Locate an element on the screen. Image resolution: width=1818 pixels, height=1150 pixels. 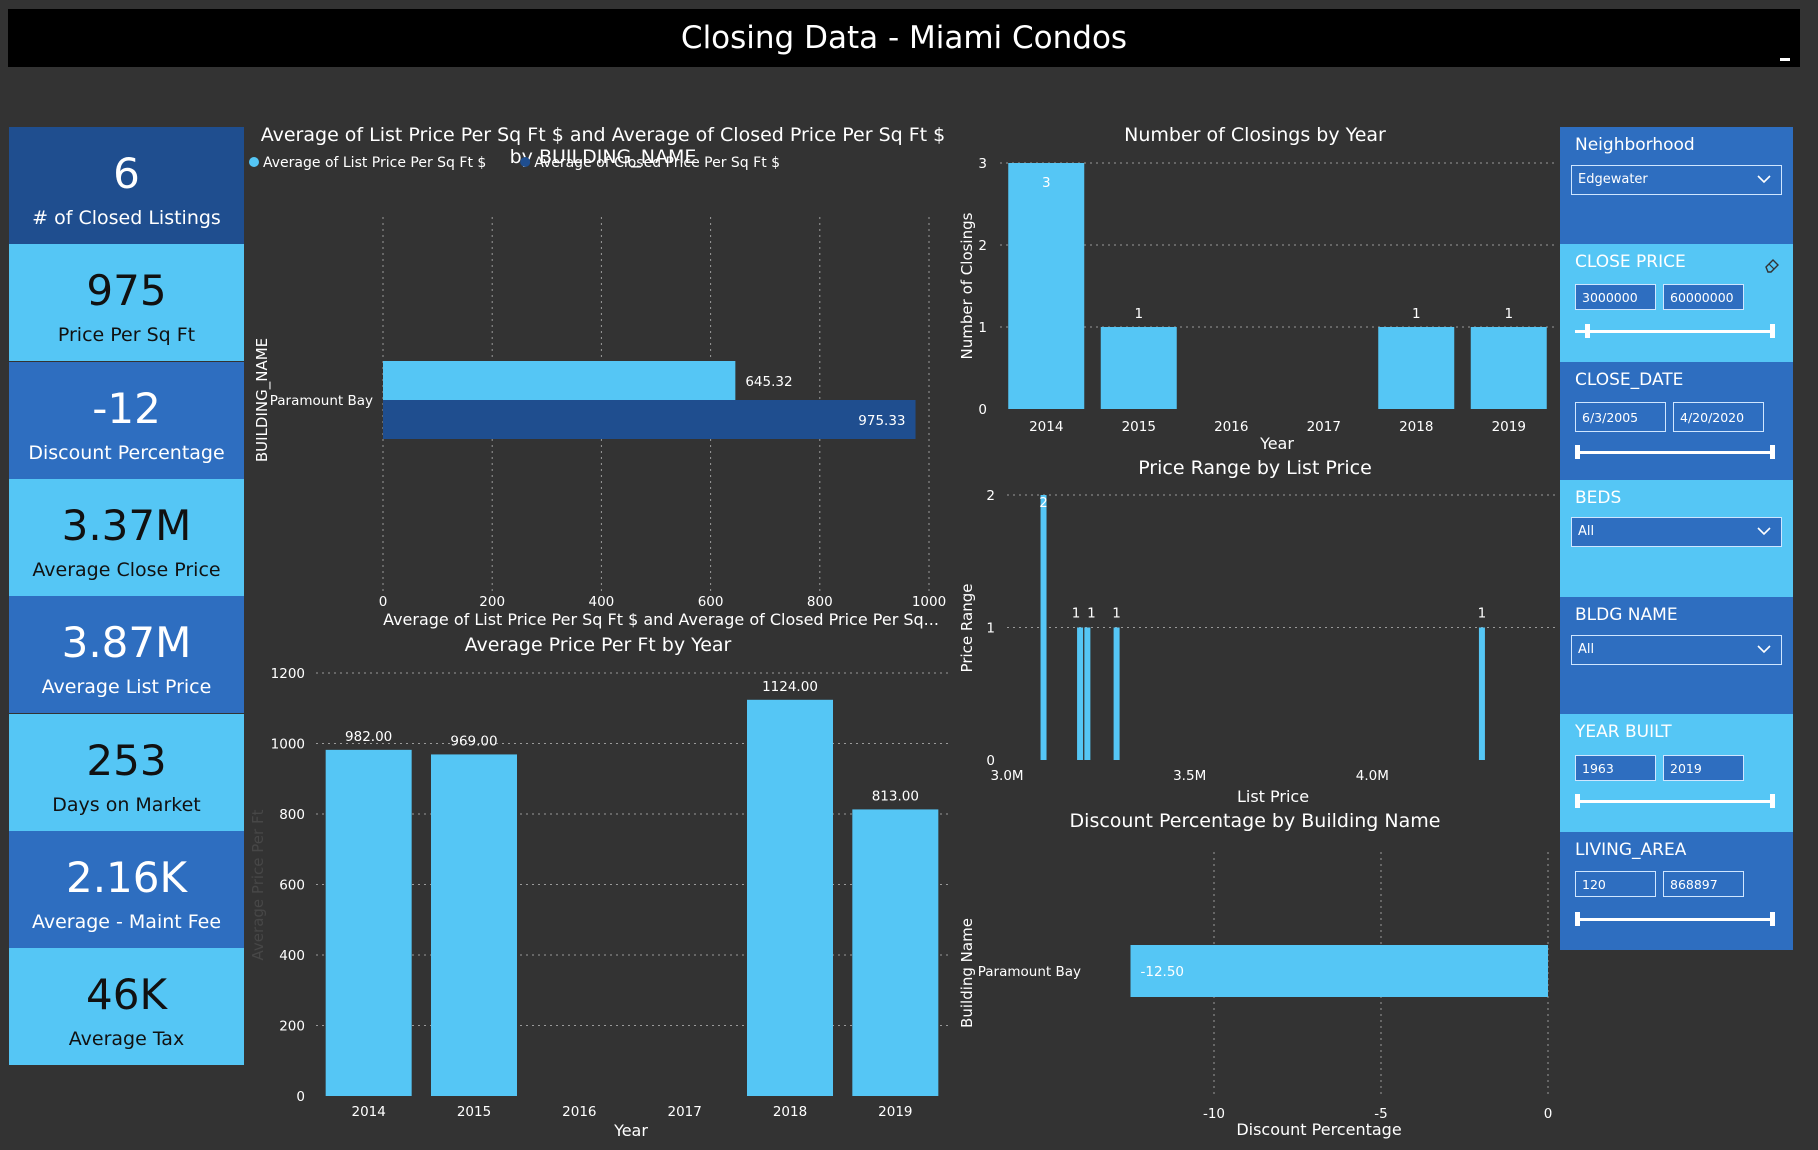
kpi-label: Average Close Price is located at coordinates (126, 570).